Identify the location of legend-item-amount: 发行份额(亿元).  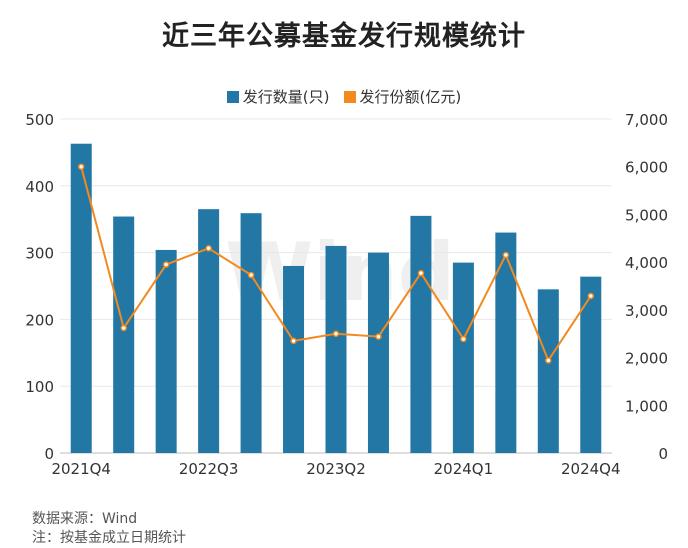
(402, 96).